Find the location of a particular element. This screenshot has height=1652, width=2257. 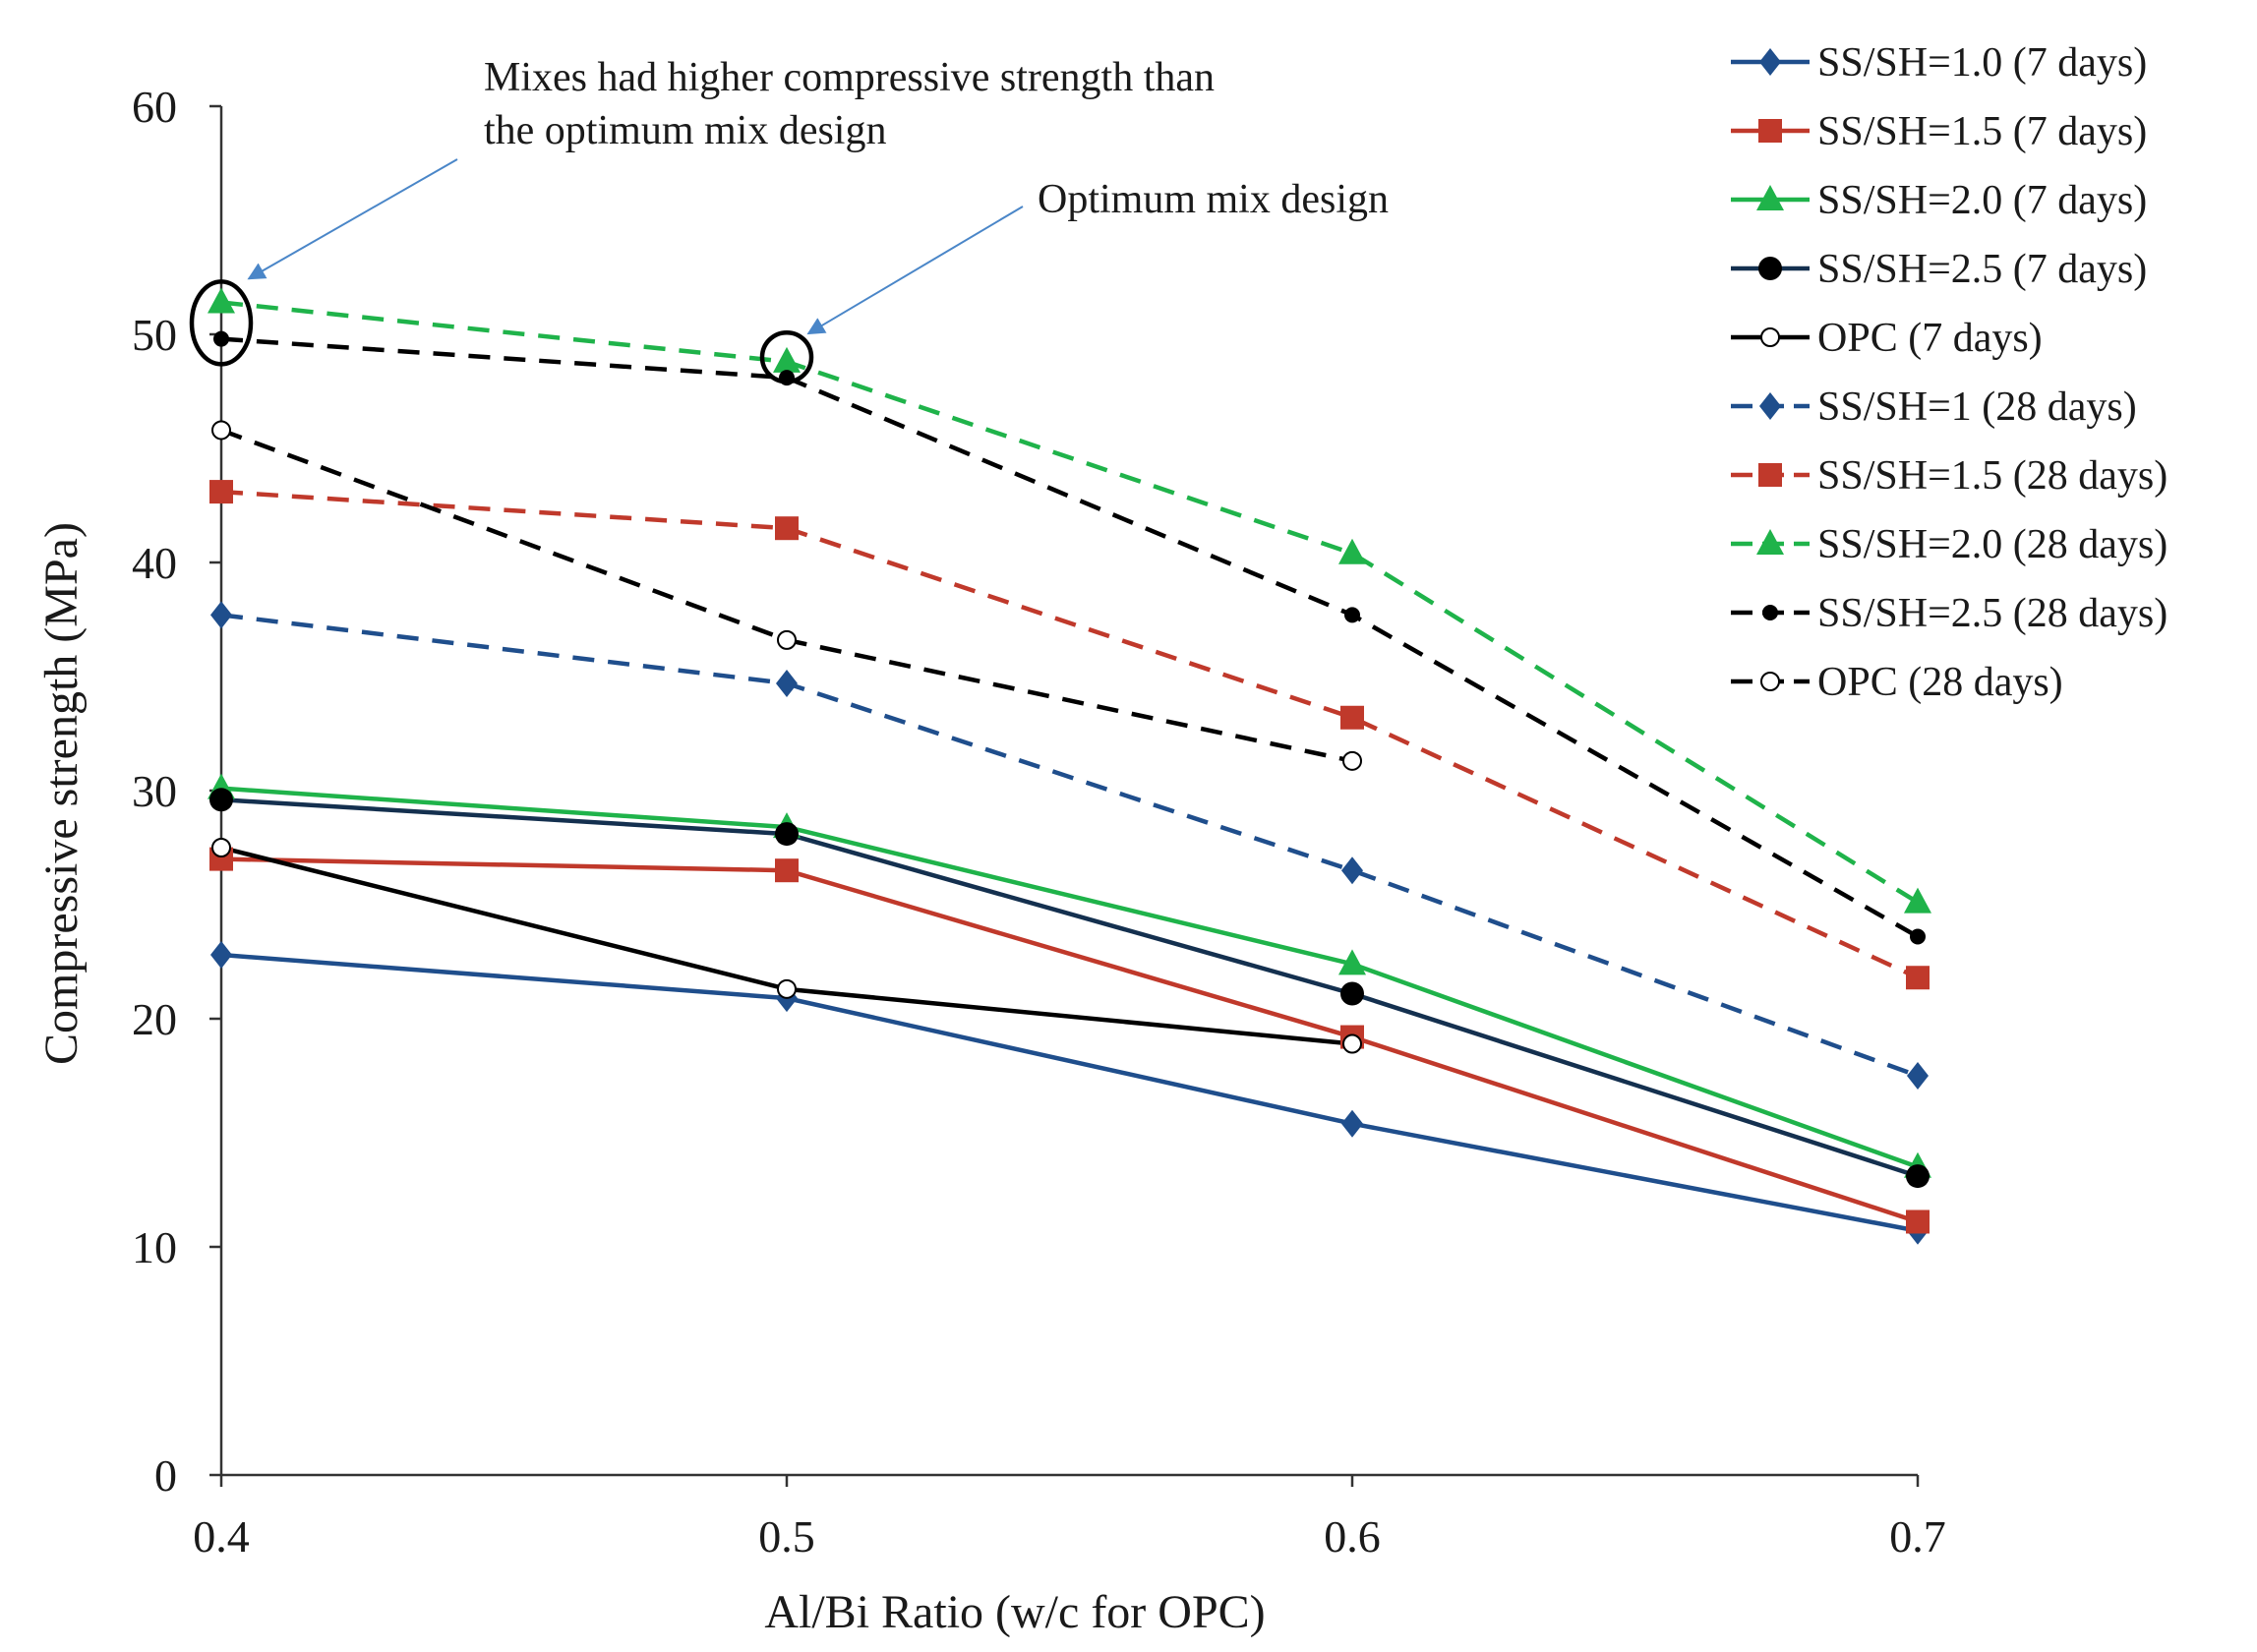

x-tick-label: 0.5 is located at coordinates (786, 1536).